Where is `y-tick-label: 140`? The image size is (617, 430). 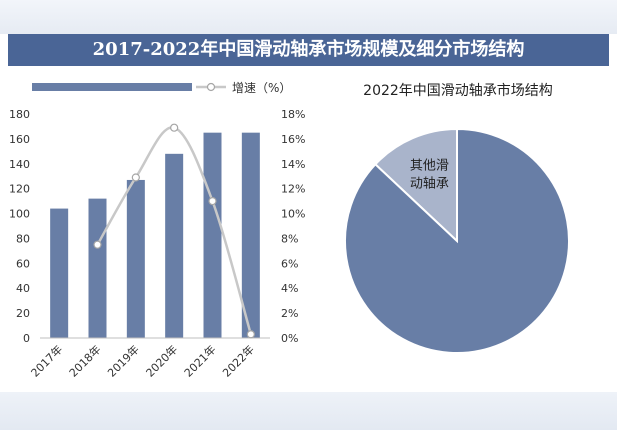 y-tick-label: 140 is located at coordinates (19, 164).